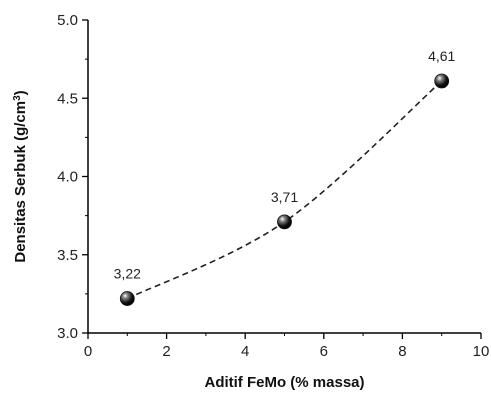 The image size is (491, 396). What do you see at coordinates (324, 351) in the screenshot?
I see `x-tick-label: 6` at bounding box center [324, 351].